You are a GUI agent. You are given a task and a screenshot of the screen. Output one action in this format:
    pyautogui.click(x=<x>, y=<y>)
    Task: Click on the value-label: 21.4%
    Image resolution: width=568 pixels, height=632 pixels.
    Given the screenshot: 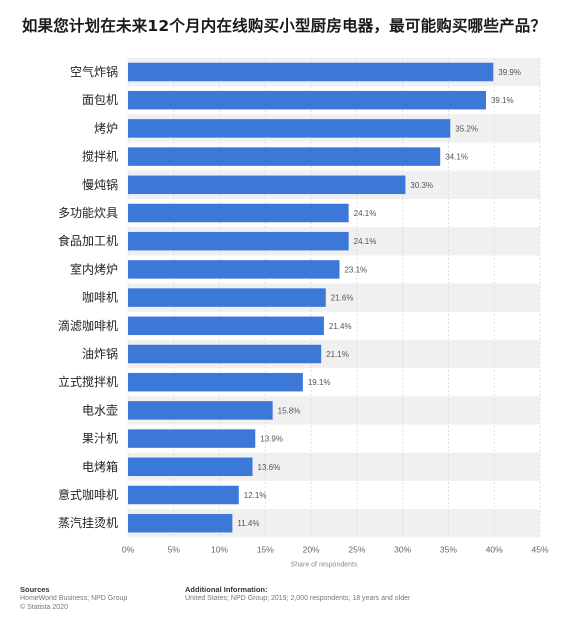 What is the action you would take?
    pyautogui.click(x=340, y=326)
    